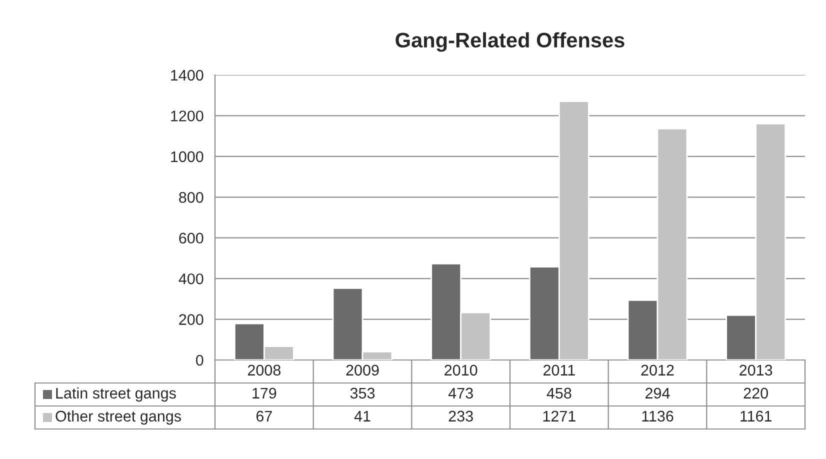 The image size is (826, 459). What do you see at coordinates (658, 416) in the screenshot?
I see `data-label: 1136` at bounding box center [658, 416].